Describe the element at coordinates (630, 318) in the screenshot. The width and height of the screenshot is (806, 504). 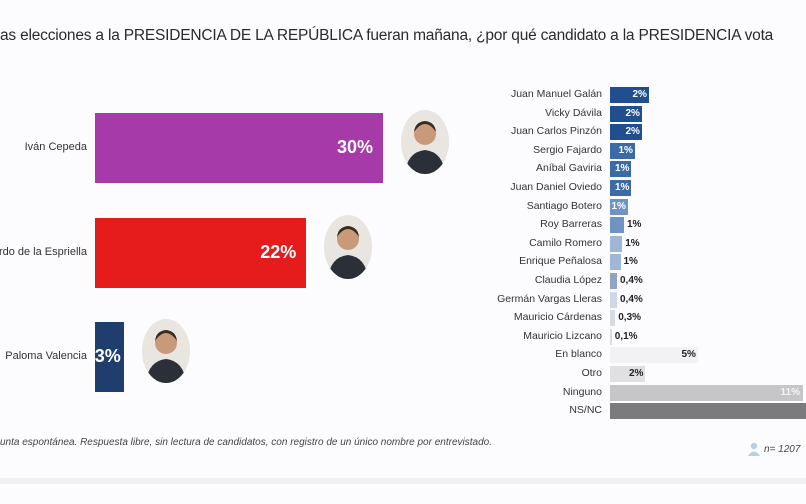
I see `bar-value-label: 0,3%` at that location.